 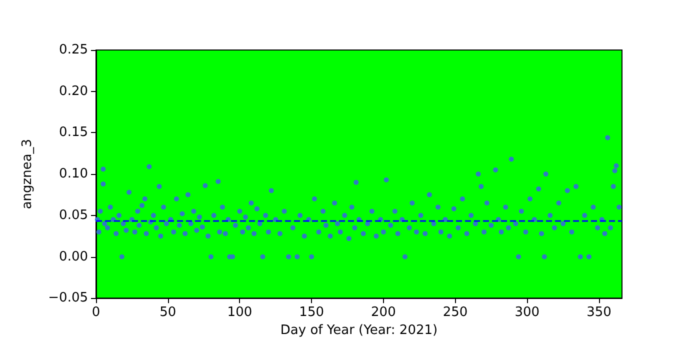 I want to click on x-tick-label: 50, so click(x=168, y=312).